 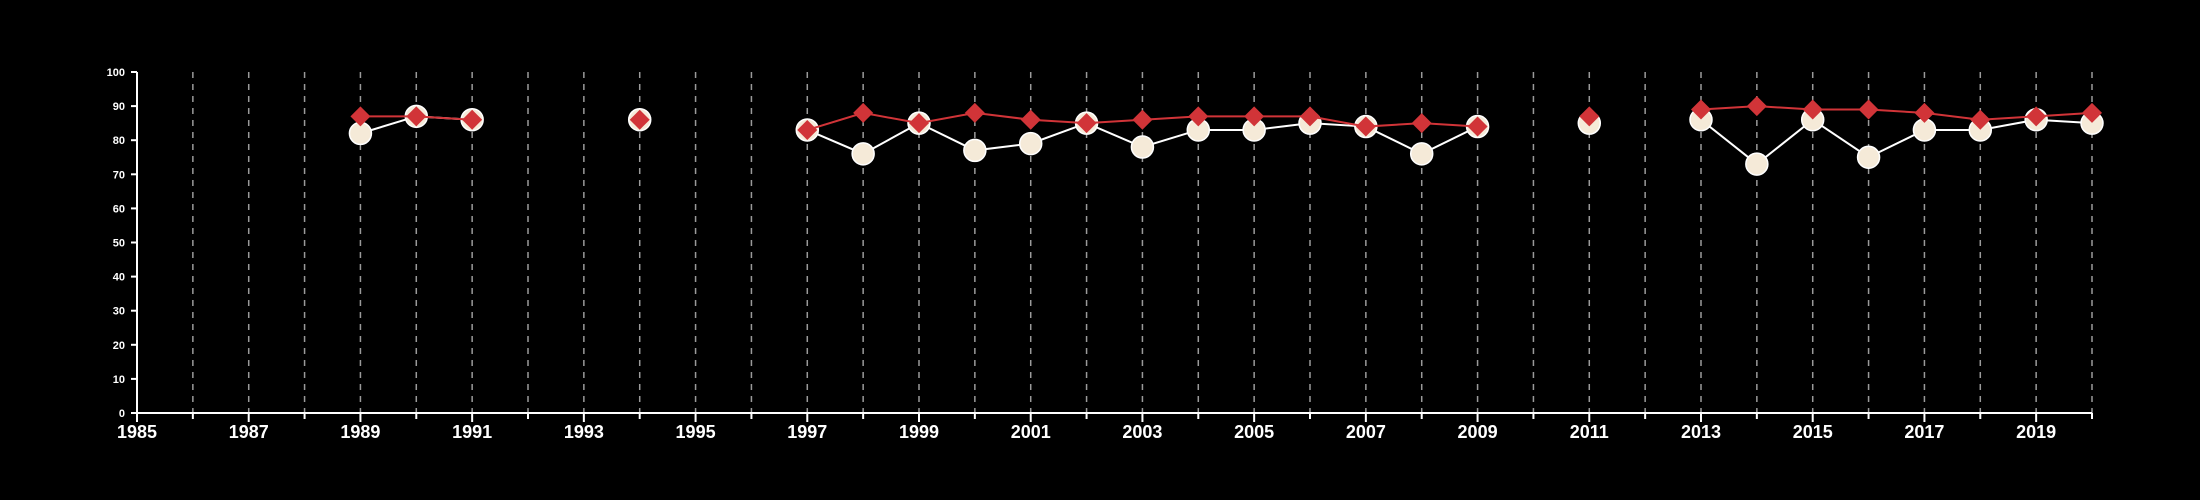 I want to click on x-tick-label: 2013, so click(x=1701, y=432).